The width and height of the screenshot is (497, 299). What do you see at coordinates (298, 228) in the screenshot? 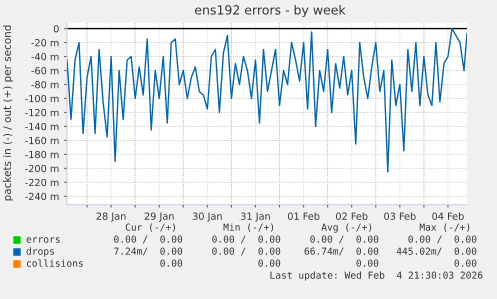
I see `text: Cur (-/+) Min (-/+) Avg (-/+) Max (-/+)` at bounding box center [298, 228].